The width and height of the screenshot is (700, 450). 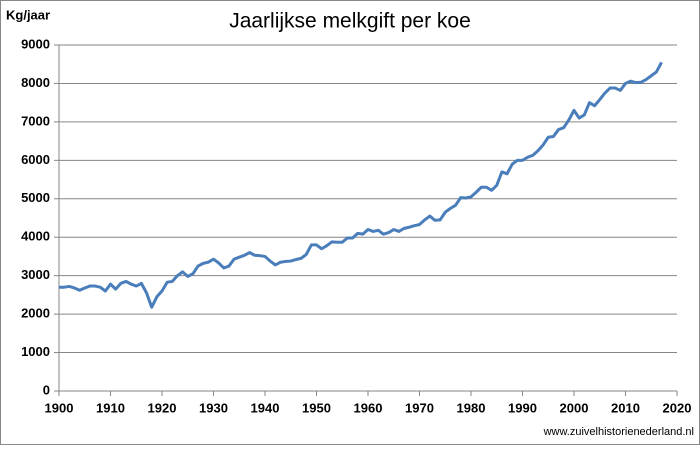 What do you see at coordinates (522, 407) in the screenshot?
I see `x-tick-label: 1990` at bounding box center [522, 407].